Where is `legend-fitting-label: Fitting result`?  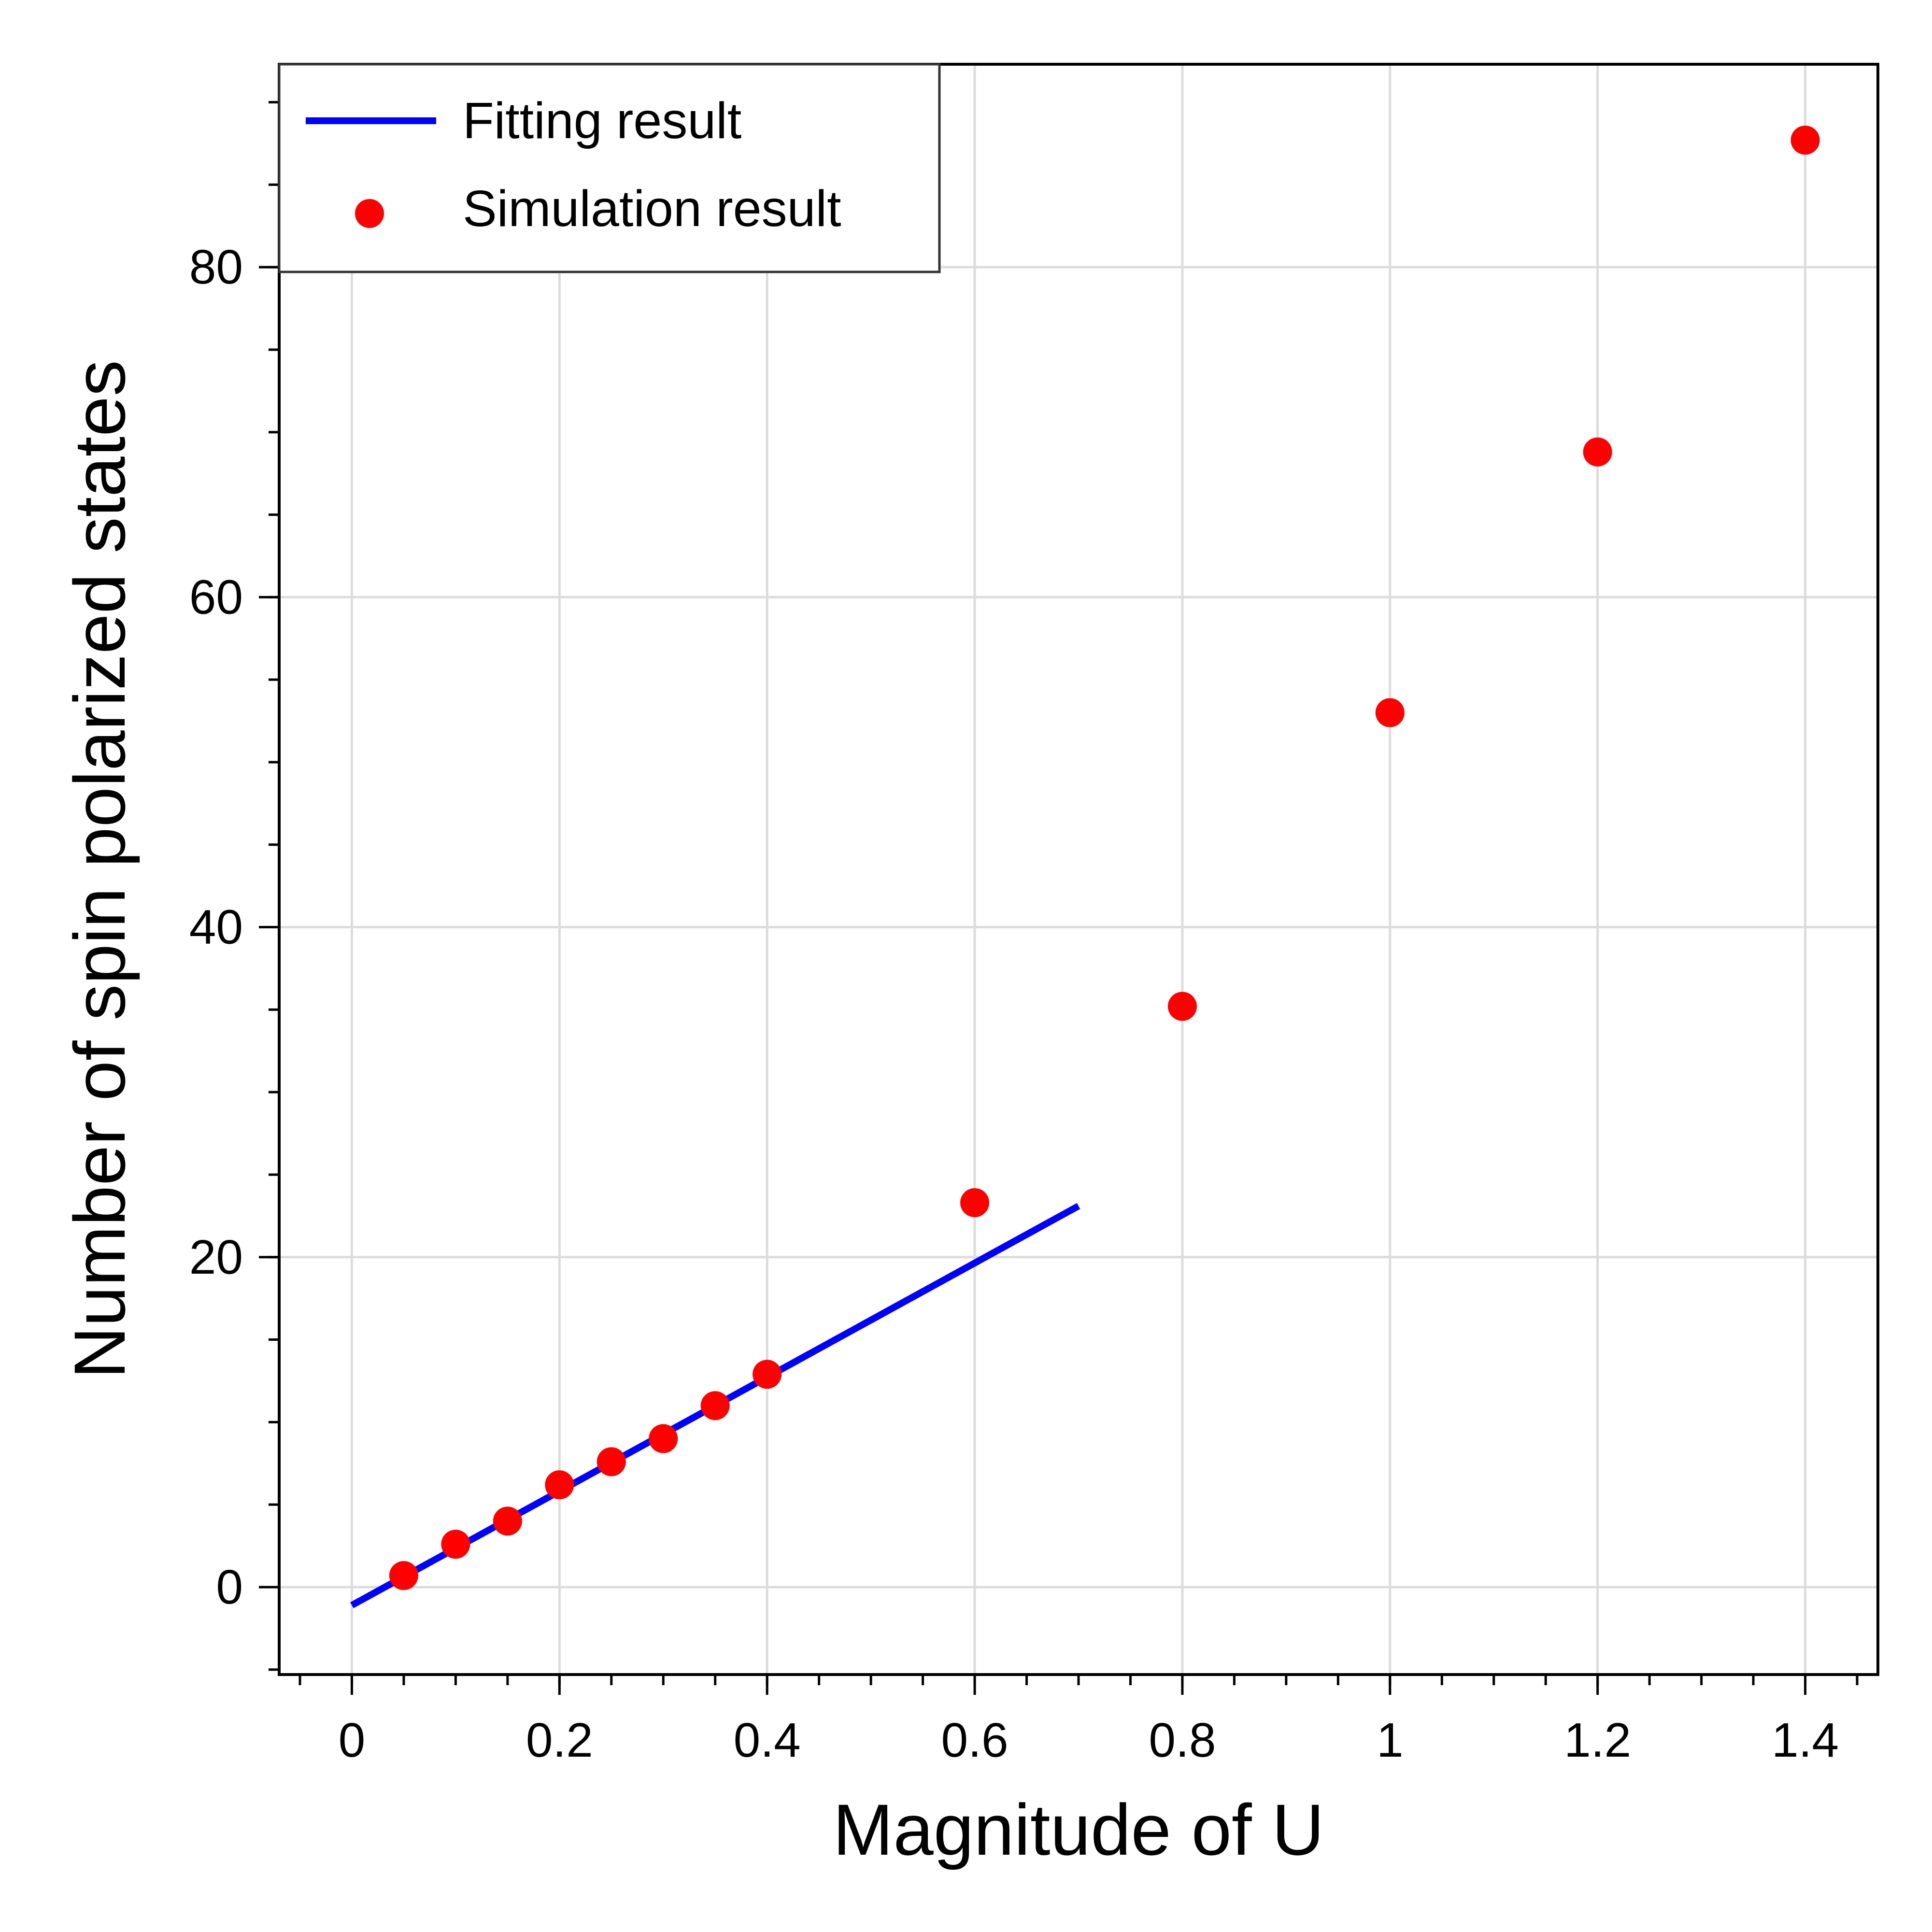 legend-fitting-label: Fitting result is located at coordinates (602, 120).